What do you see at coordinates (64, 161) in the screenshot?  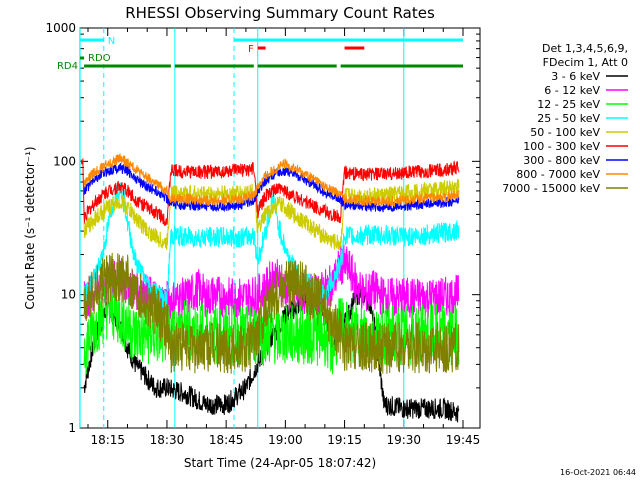 I see `y-tick-label: 100` at bounding box center [64, 161].